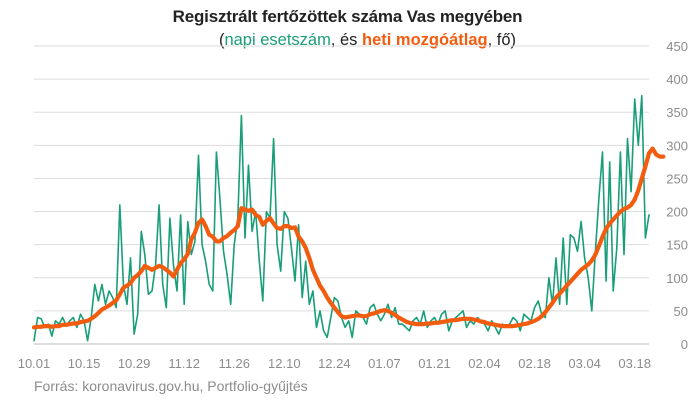 Image resolution: width=695 pixels, height=403 pixels. What do you see at coordinates (677, 79) in the screenshot?
I see `y-tick-label: 400` at bounding box center [677, 79].